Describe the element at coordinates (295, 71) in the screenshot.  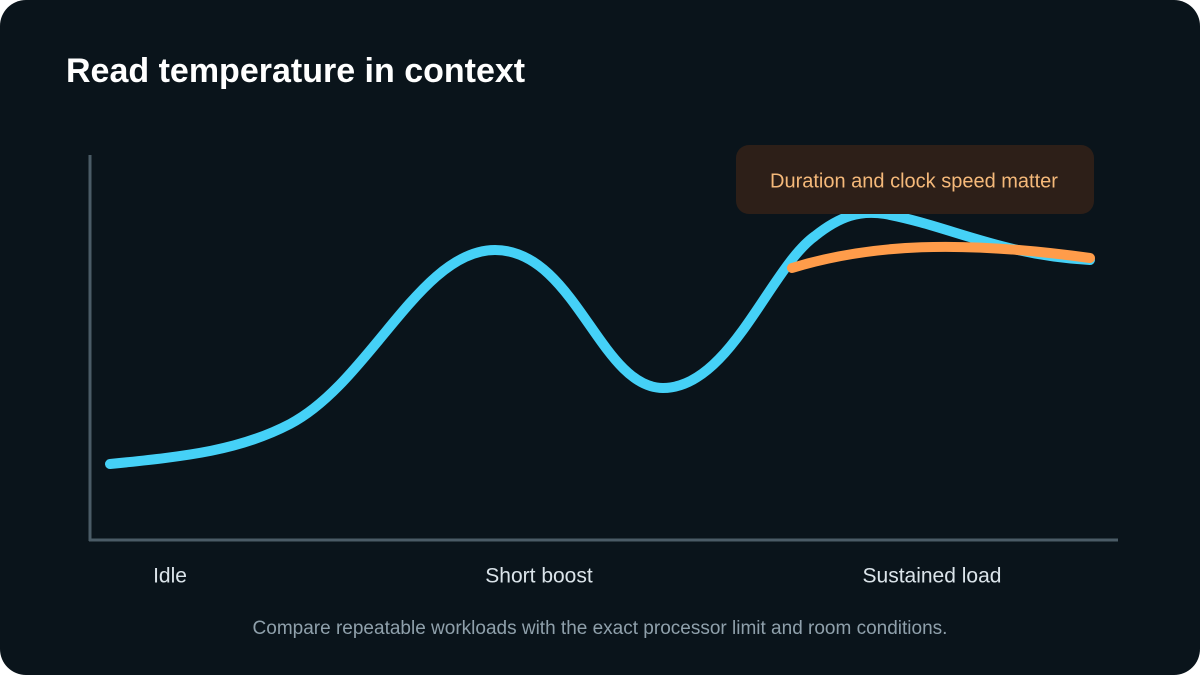
I see `title: Read temperature in context` at that location.